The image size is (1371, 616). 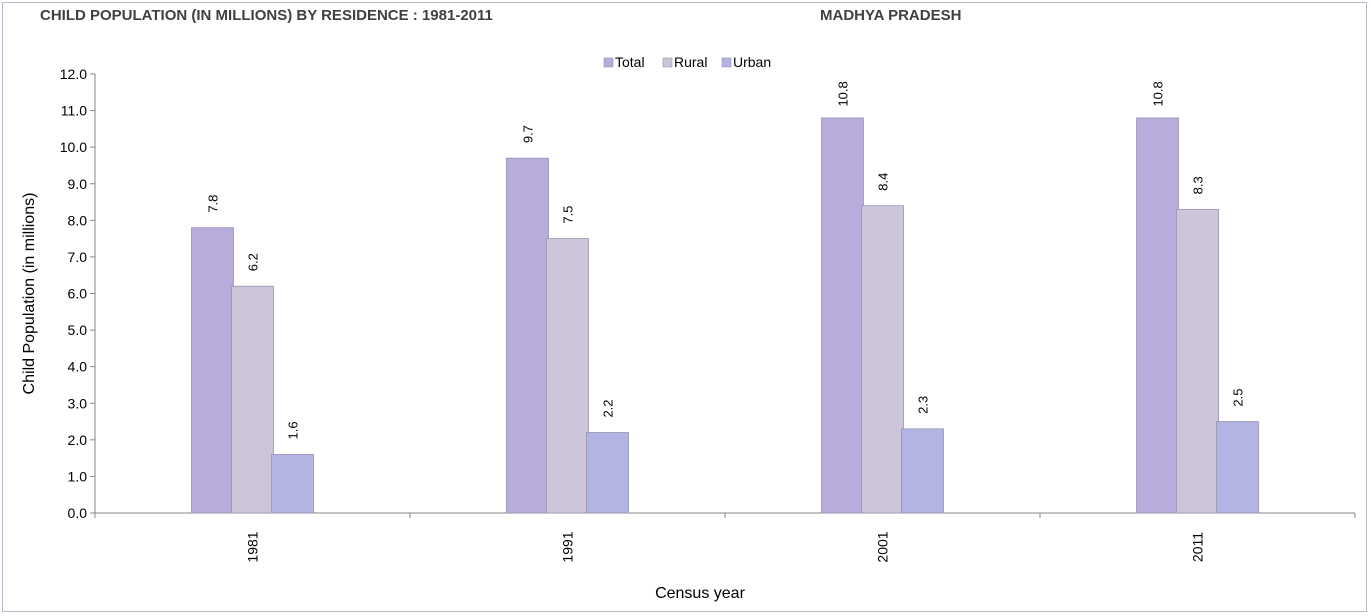 I want to click on bar-urban-2011, so click(x=1237, y=467).